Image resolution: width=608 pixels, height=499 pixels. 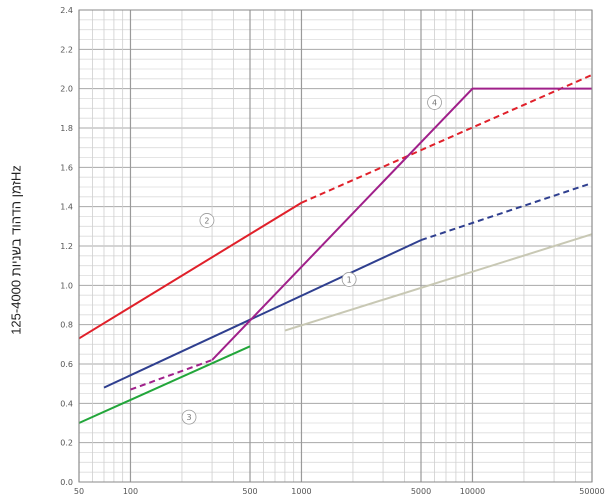 I want to click on series-unlabeled-line, so click(x=438, y=282).